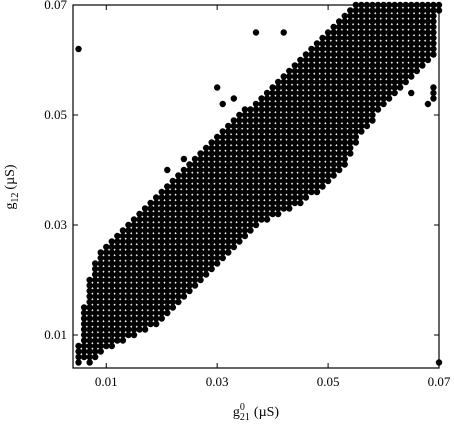  What do you see at coordinates (10, 177) in the screenshot?
I see `y-axis-title-unit: (µS)` at bounding box center [10, 177].